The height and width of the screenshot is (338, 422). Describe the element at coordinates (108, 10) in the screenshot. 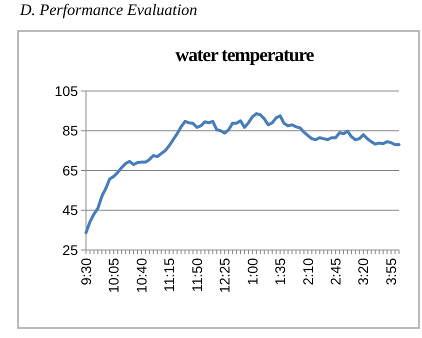

I see `text: D. Performance Evaluation` at that location.